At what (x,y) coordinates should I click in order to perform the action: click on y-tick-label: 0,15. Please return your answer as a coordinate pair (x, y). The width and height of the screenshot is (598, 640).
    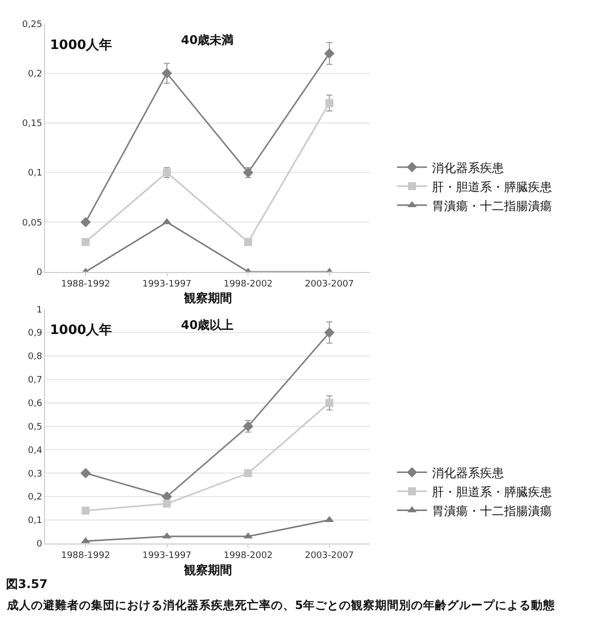
    Looking at the image, I should click on (32, 124).